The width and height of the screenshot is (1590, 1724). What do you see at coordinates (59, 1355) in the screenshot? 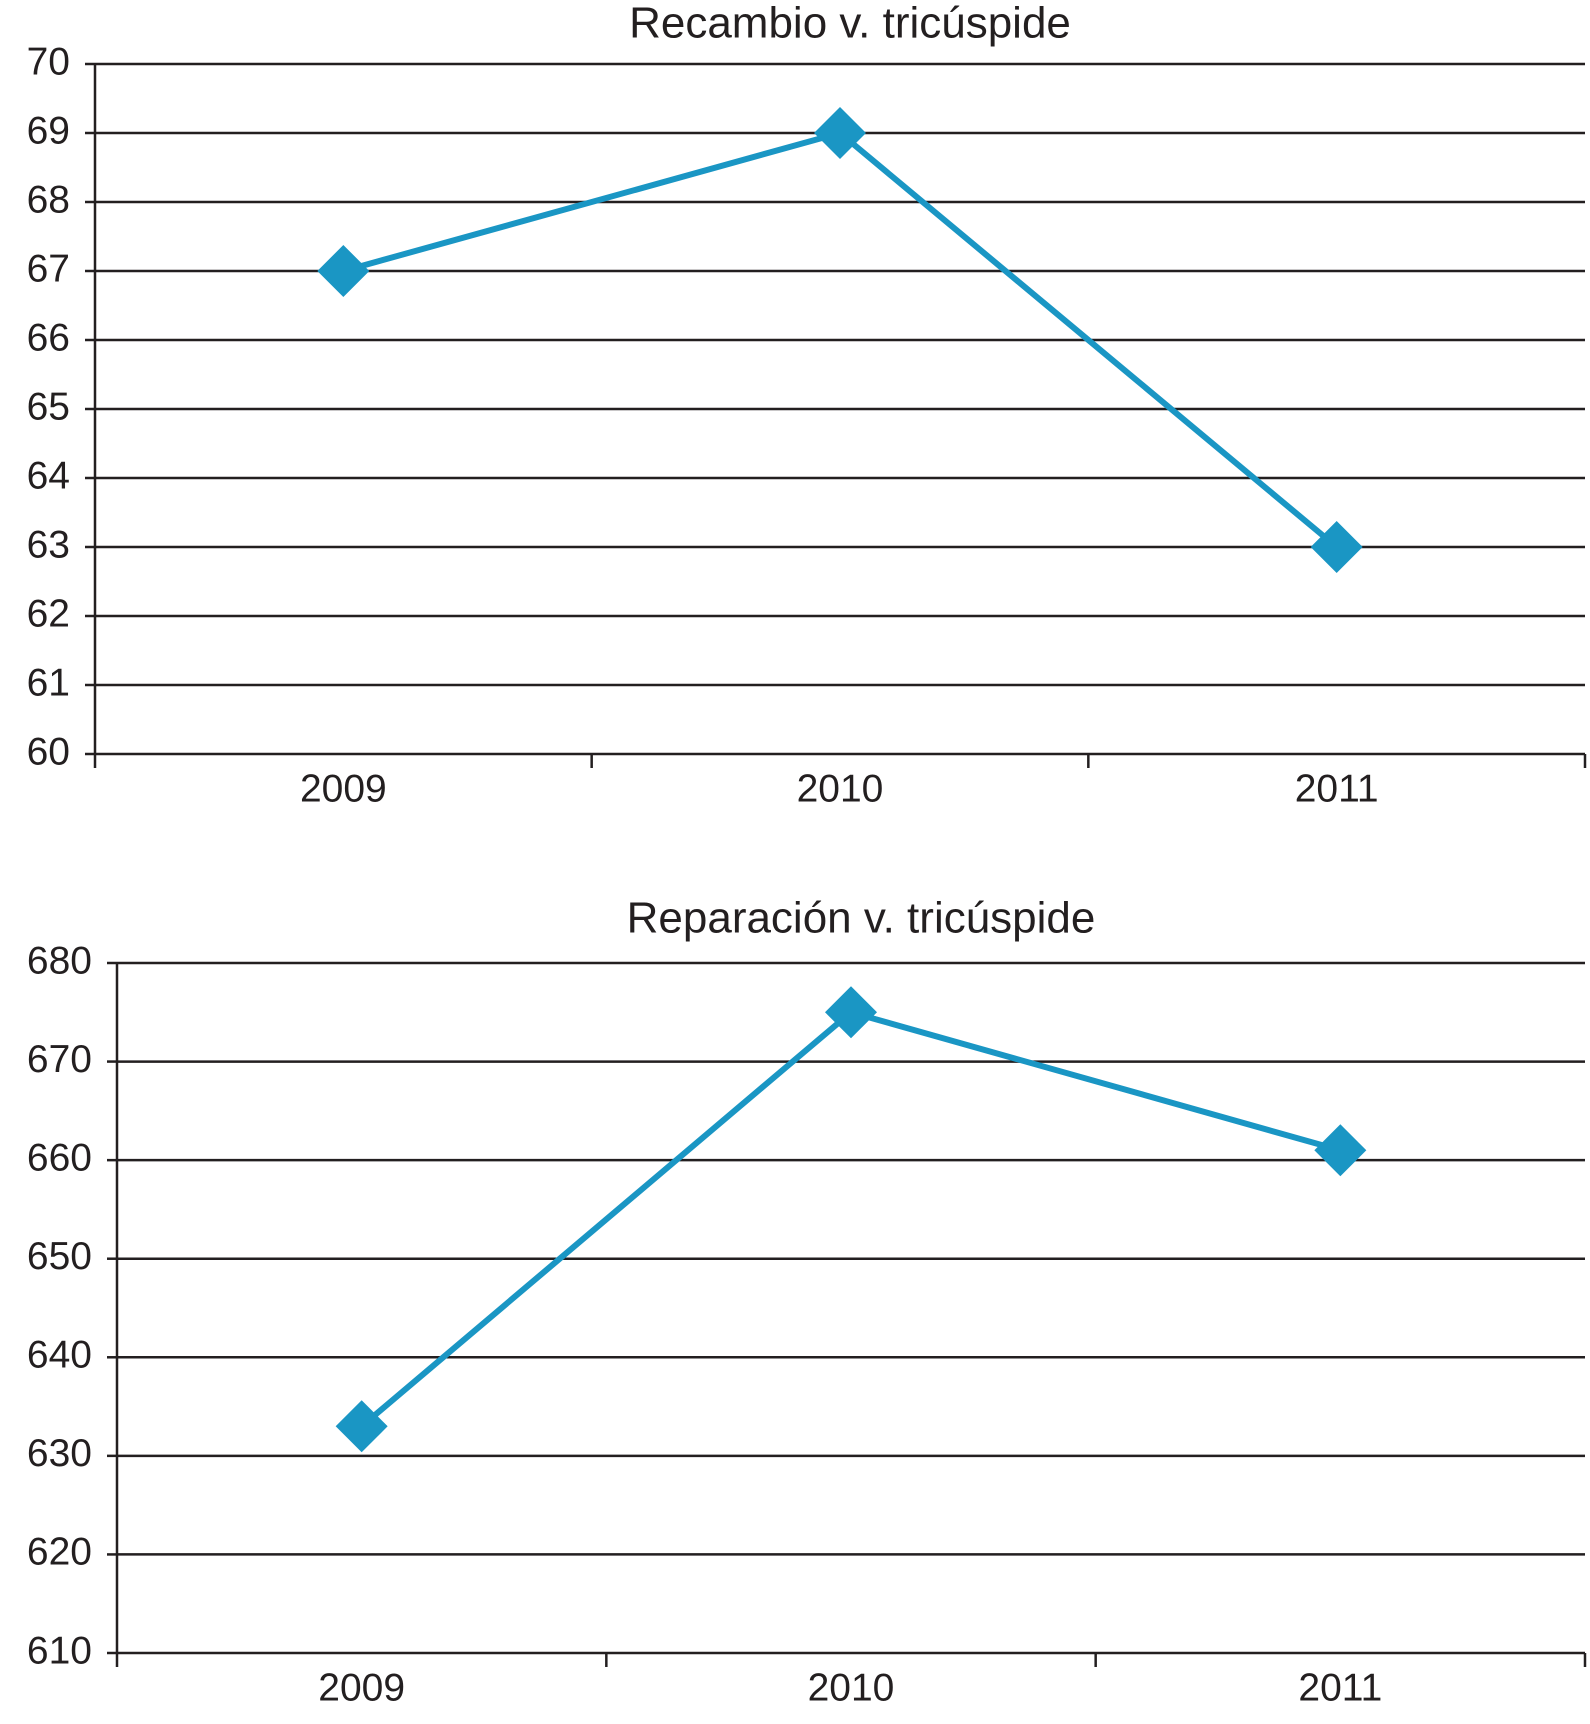
I see `y-tick-label: 640` at bounding box center [59, 1355].